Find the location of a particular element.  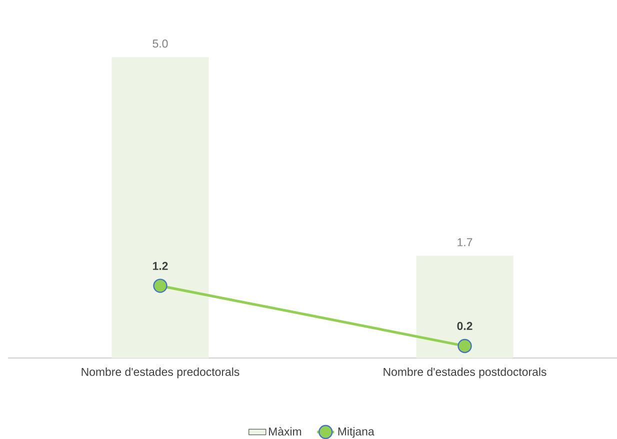

data-label: 0.2 is located at coordinates (464, 326).